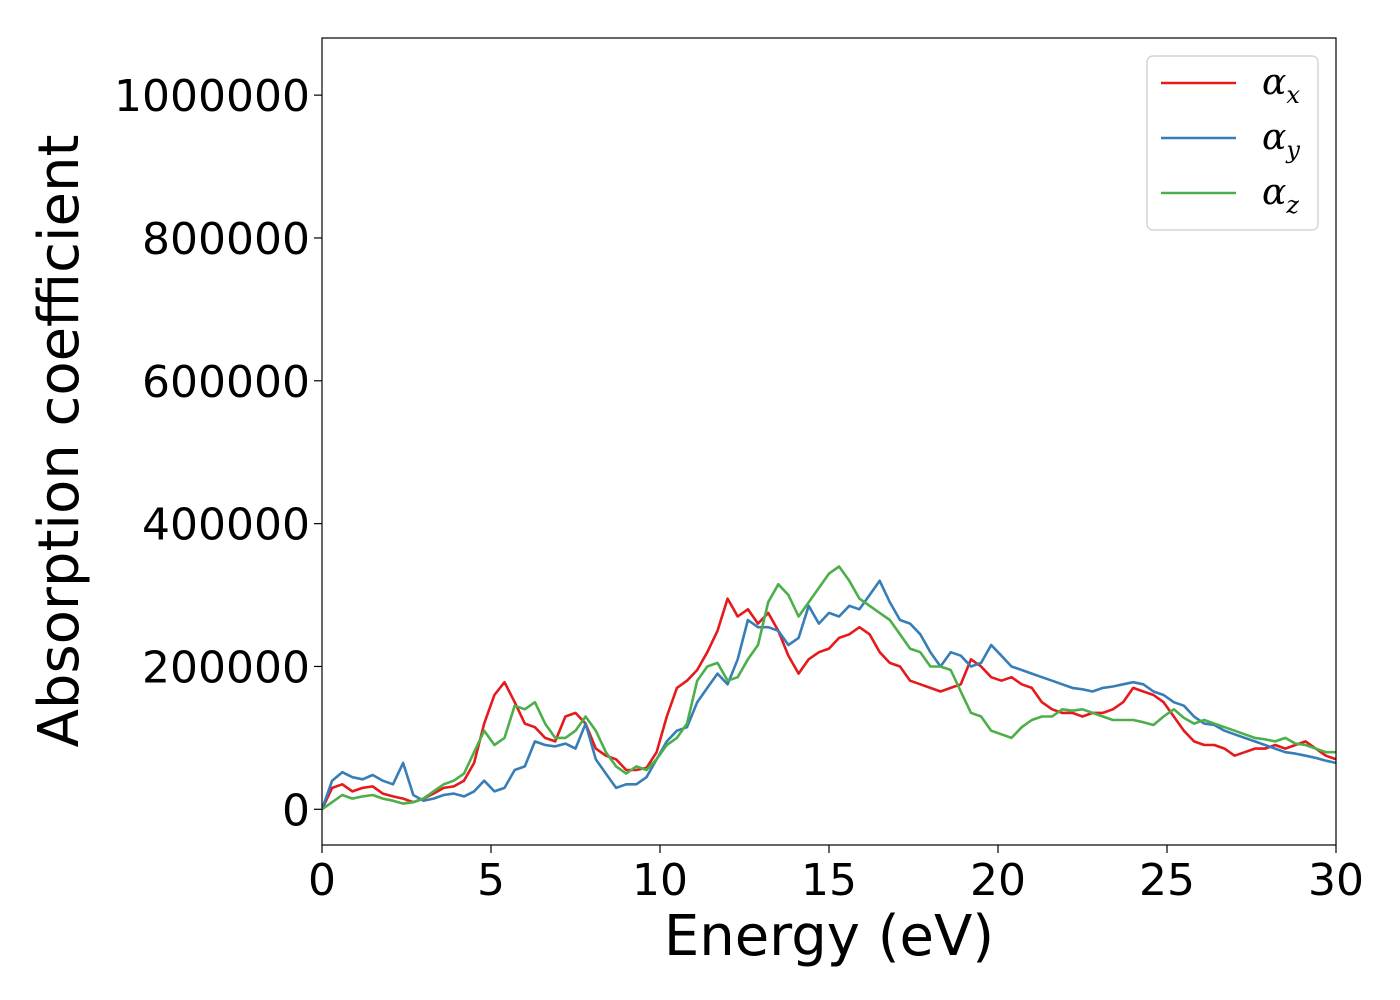  I want to click on y-axis-title: Absorption coefficient, so click(59, 441).